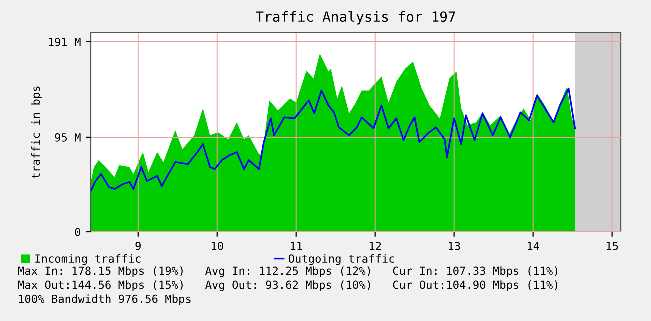  What do you see at coordinates (288, 272) in the screenshot?
I see `text: Max In: 178.15 Mbps (19%) Avg In: 112.25 Mbps (12%) Cur In: 107.33 Mbps (11%)` at bounding box center [288, 272].